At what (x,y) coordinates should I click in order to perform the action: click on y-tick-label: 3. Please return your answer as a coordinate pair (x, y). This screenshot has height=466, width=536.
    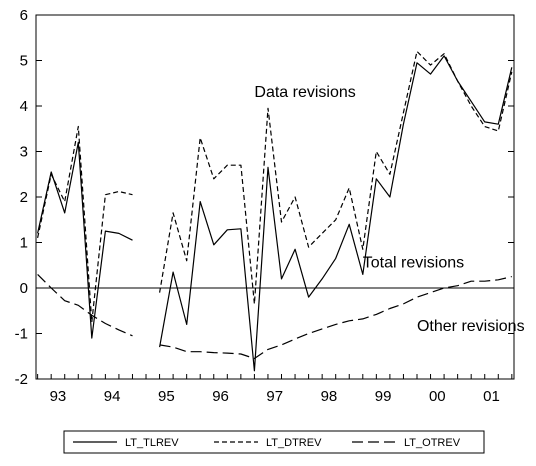
    Looking at the image, I should click on (24, 152).